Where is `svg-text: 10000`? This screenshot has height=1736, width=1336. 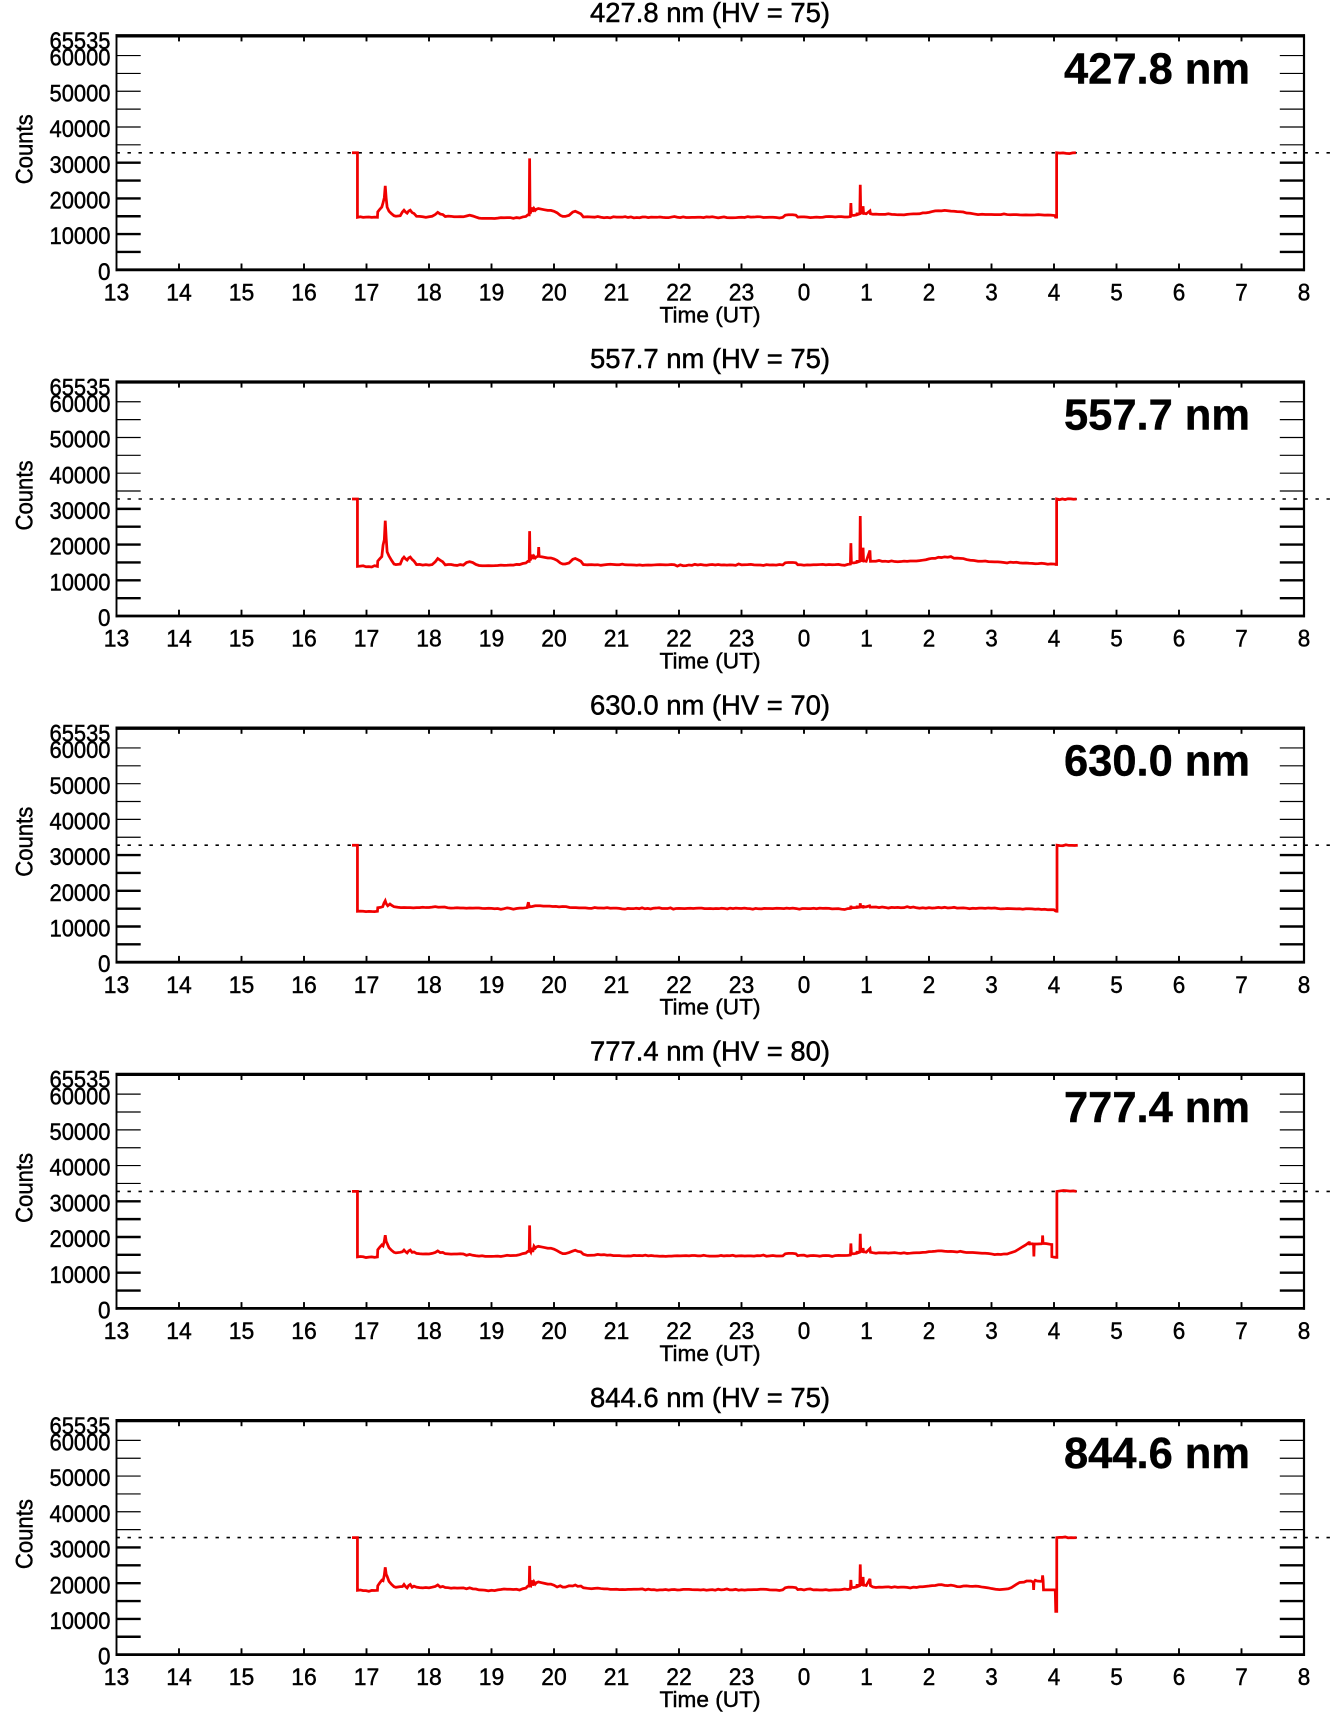
svg-text: 10000 is located at coordinates (80, 582).